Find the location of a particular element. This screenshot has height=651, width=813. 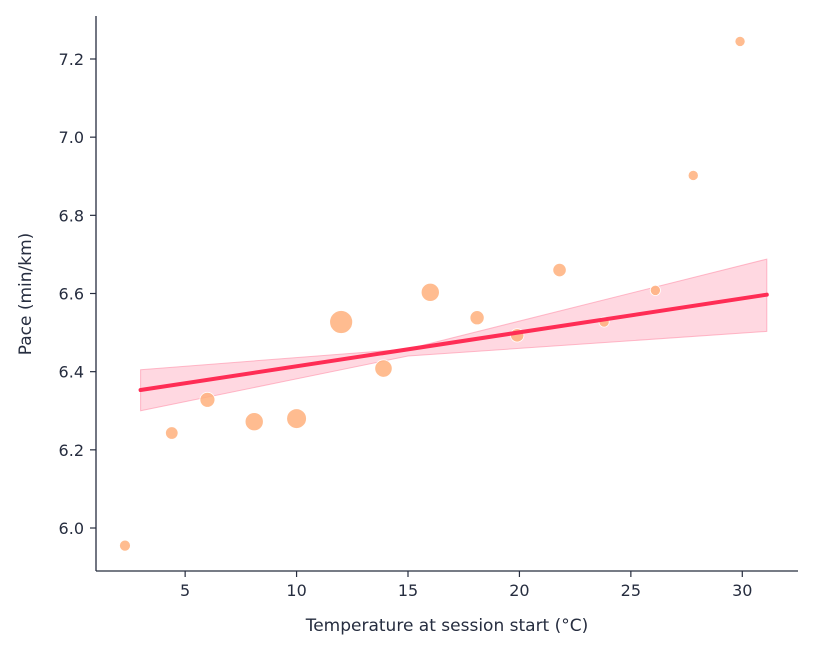

x-tick-label: 5 is located at coordinates (185, 590).